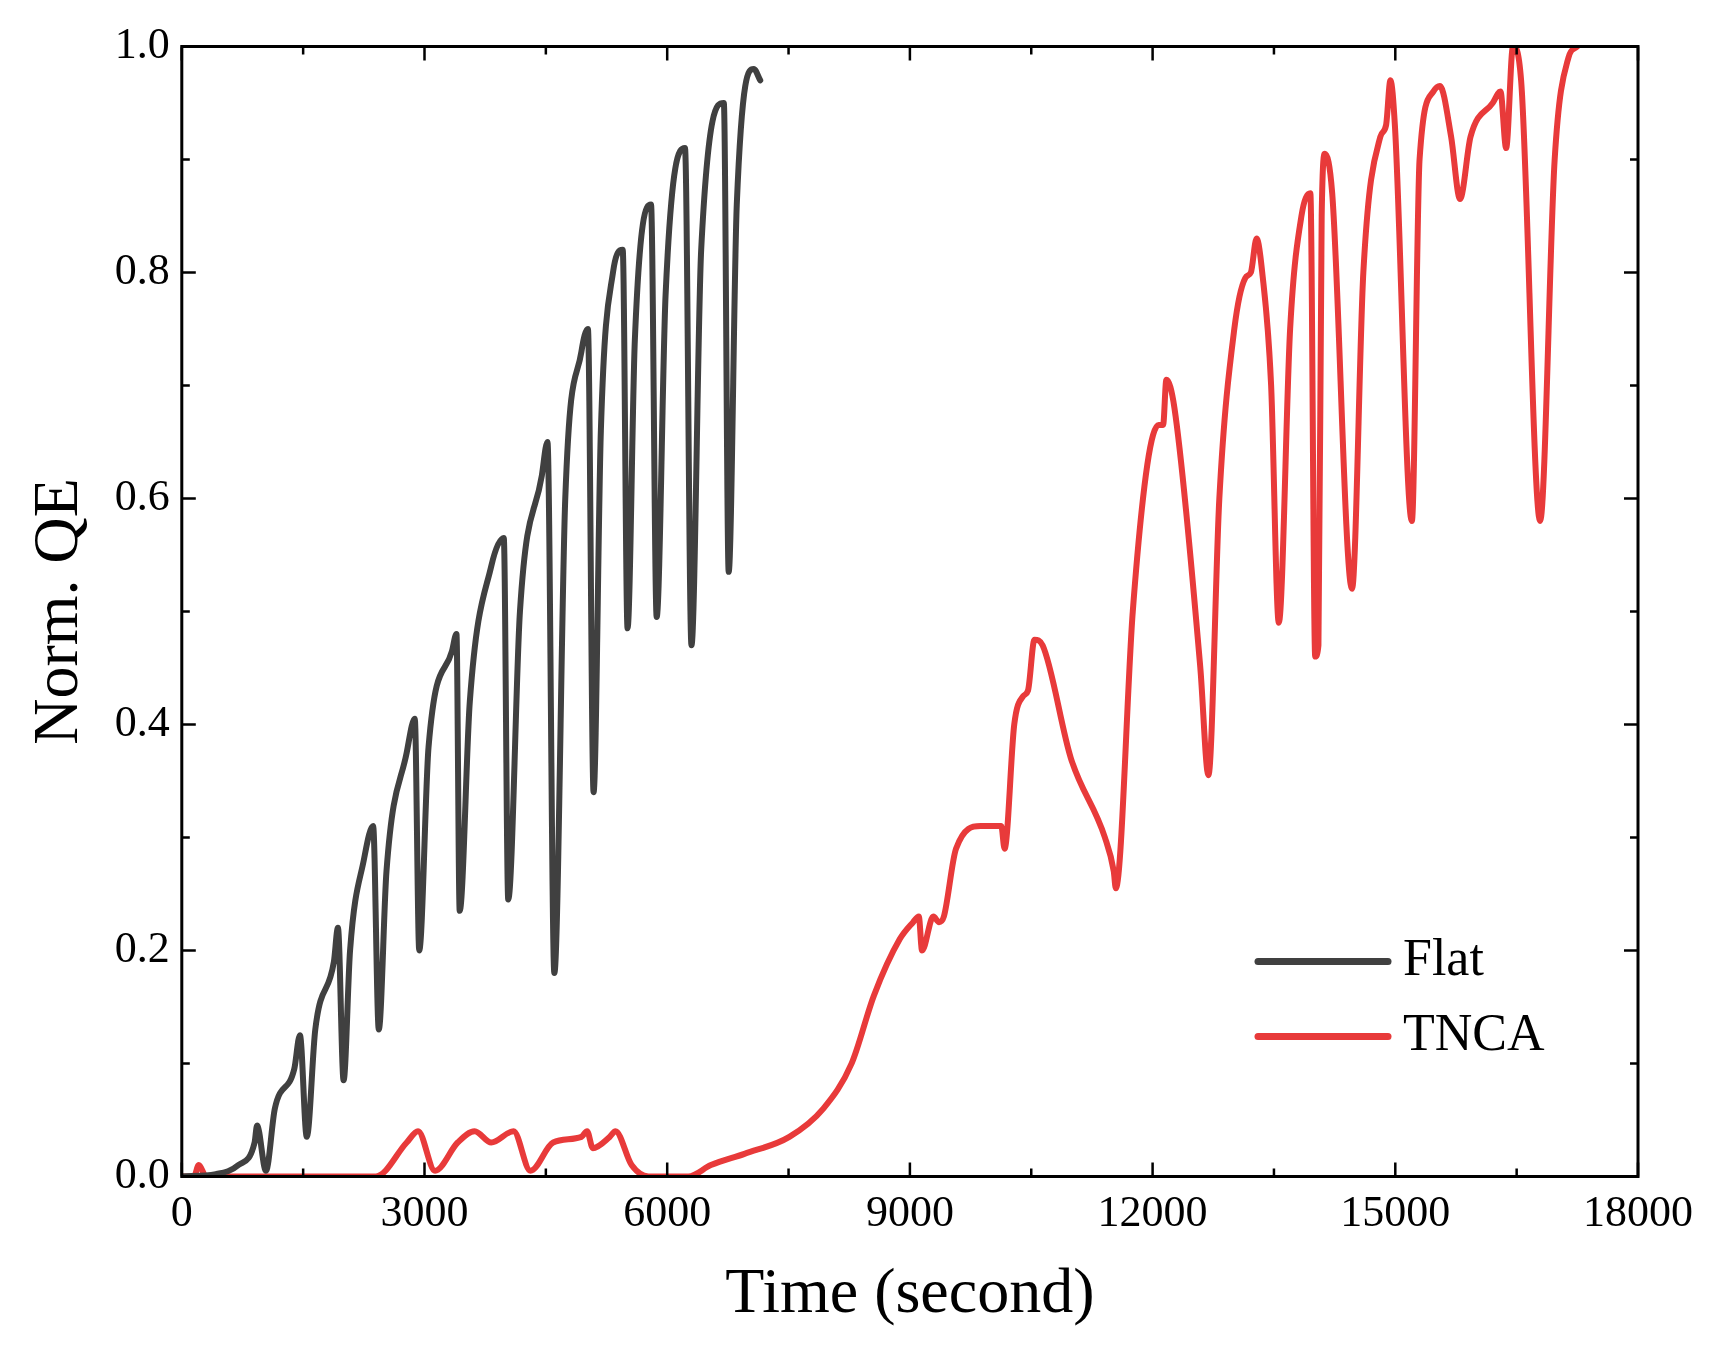  I want to click on x-tick-label: 9000, so click(909, 1212).